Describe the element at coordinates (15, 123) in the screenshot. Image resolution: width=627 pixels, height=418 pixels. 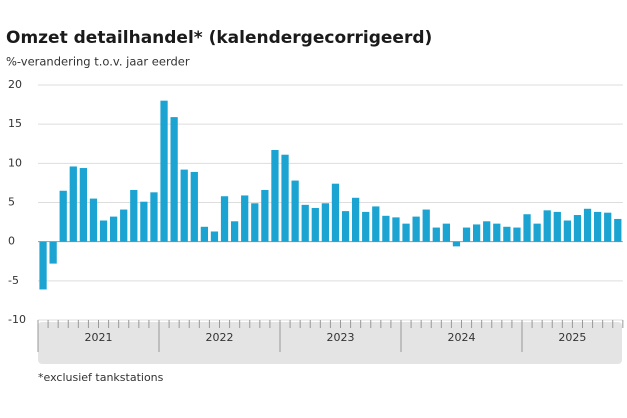
I see `y-tick-label: 15` at that location.